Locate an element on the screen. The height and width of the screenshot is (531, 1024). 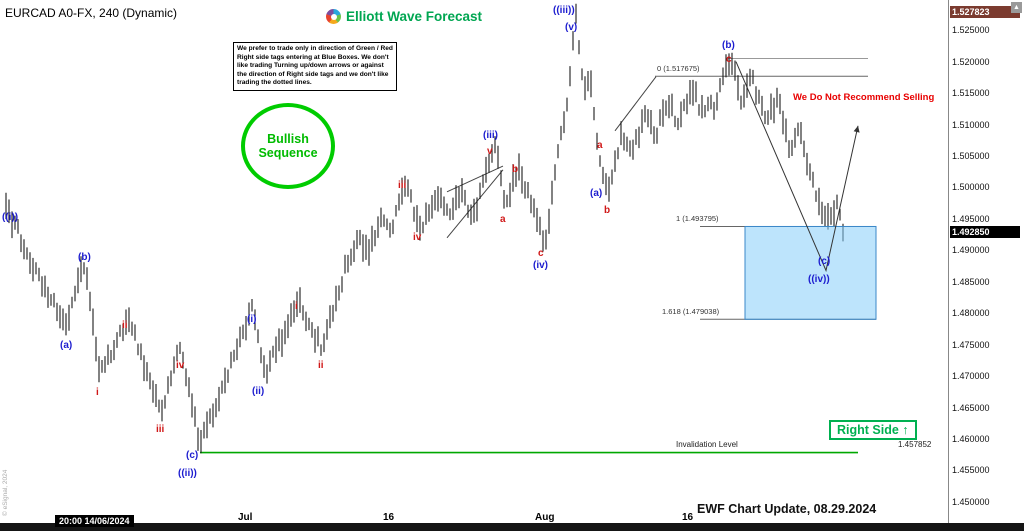
wave-label: v is located at coordinates (490, 151).